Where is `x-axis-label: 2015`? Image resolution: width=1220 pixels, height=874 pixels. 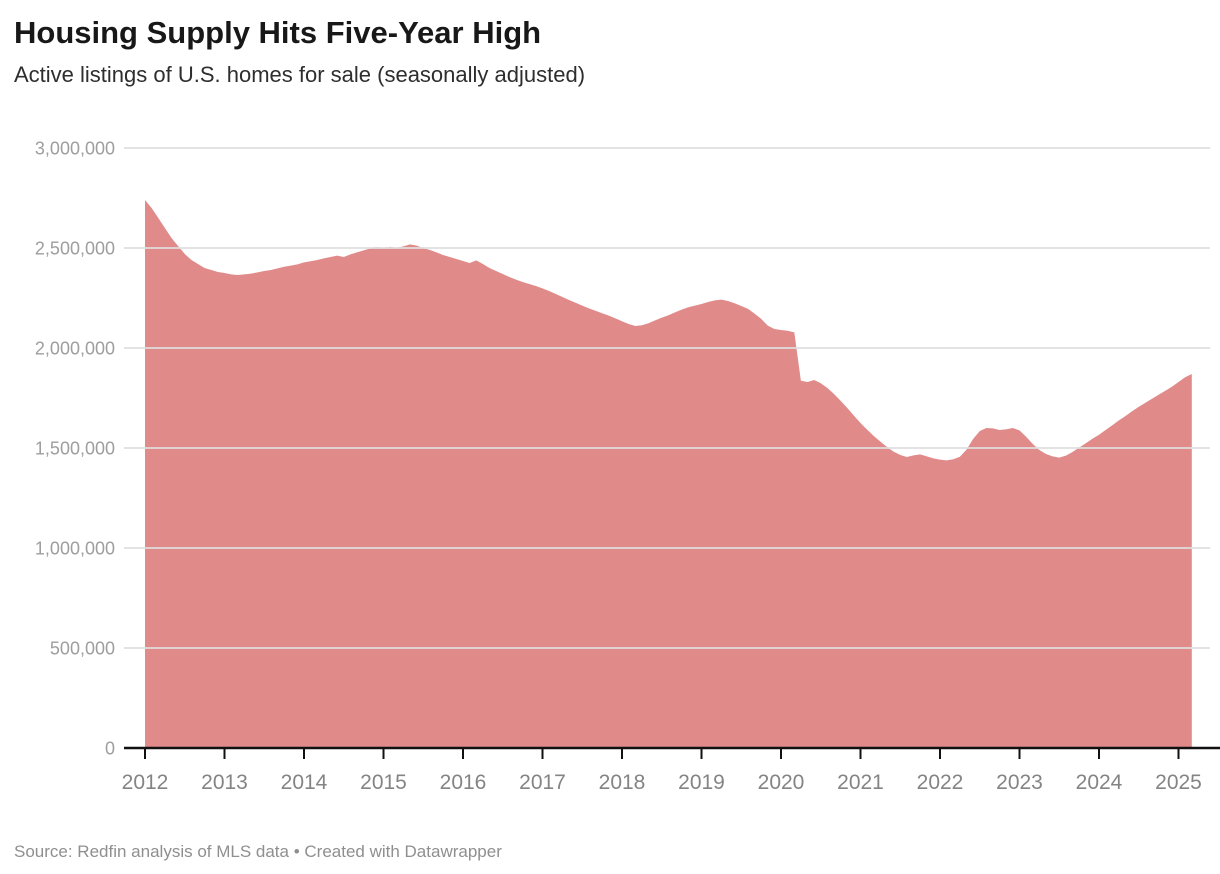 x-axis-label: 2015 is located at coordinates (383, 782).